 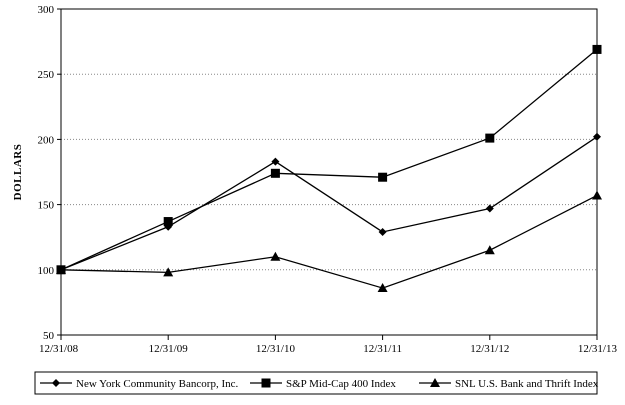 I want to click on legend-item: SNL U.S. Bank and Thrift Index, so click(x=509, y=384).